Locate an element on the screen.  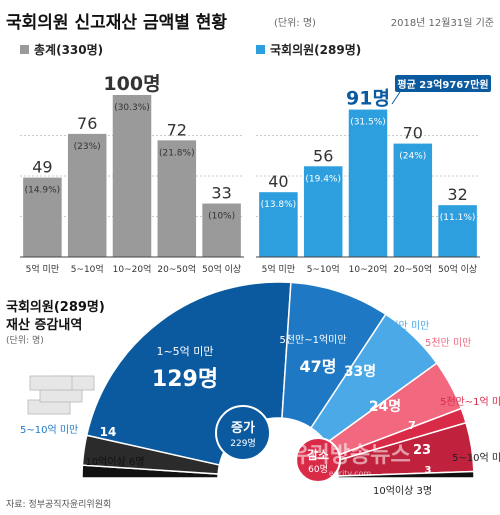
right-value-label-0: 40 is located at coordinates (278, 181).